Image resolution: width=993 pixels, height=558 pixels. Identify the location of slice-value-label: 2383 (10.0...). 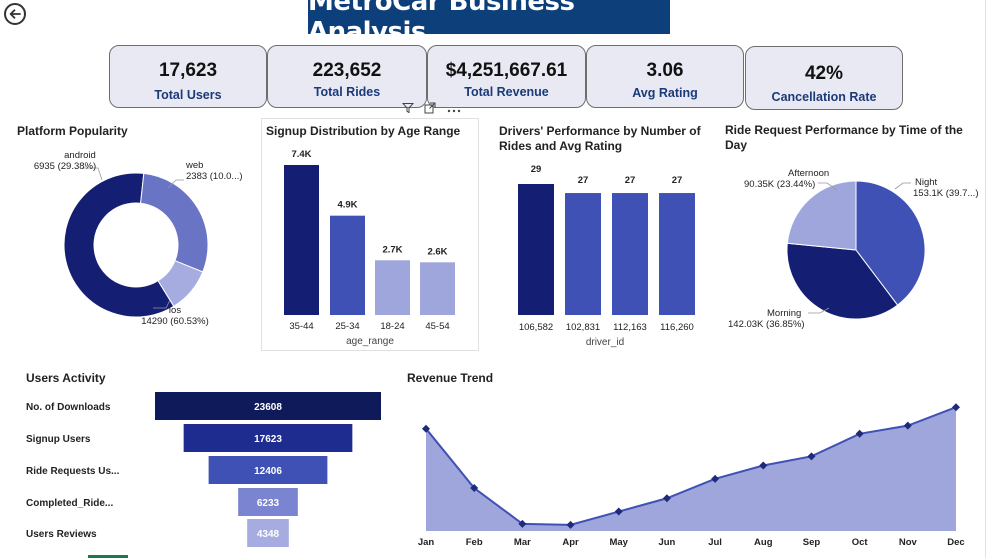
(214, 176).